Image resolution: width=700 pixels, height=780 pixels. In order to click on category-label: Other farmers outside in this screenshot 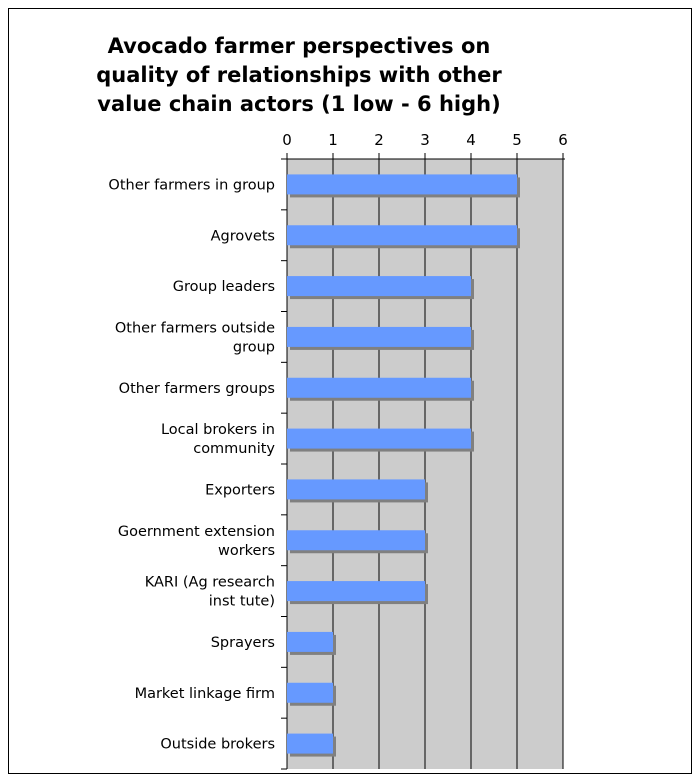, I will do `click(195, 328)`.